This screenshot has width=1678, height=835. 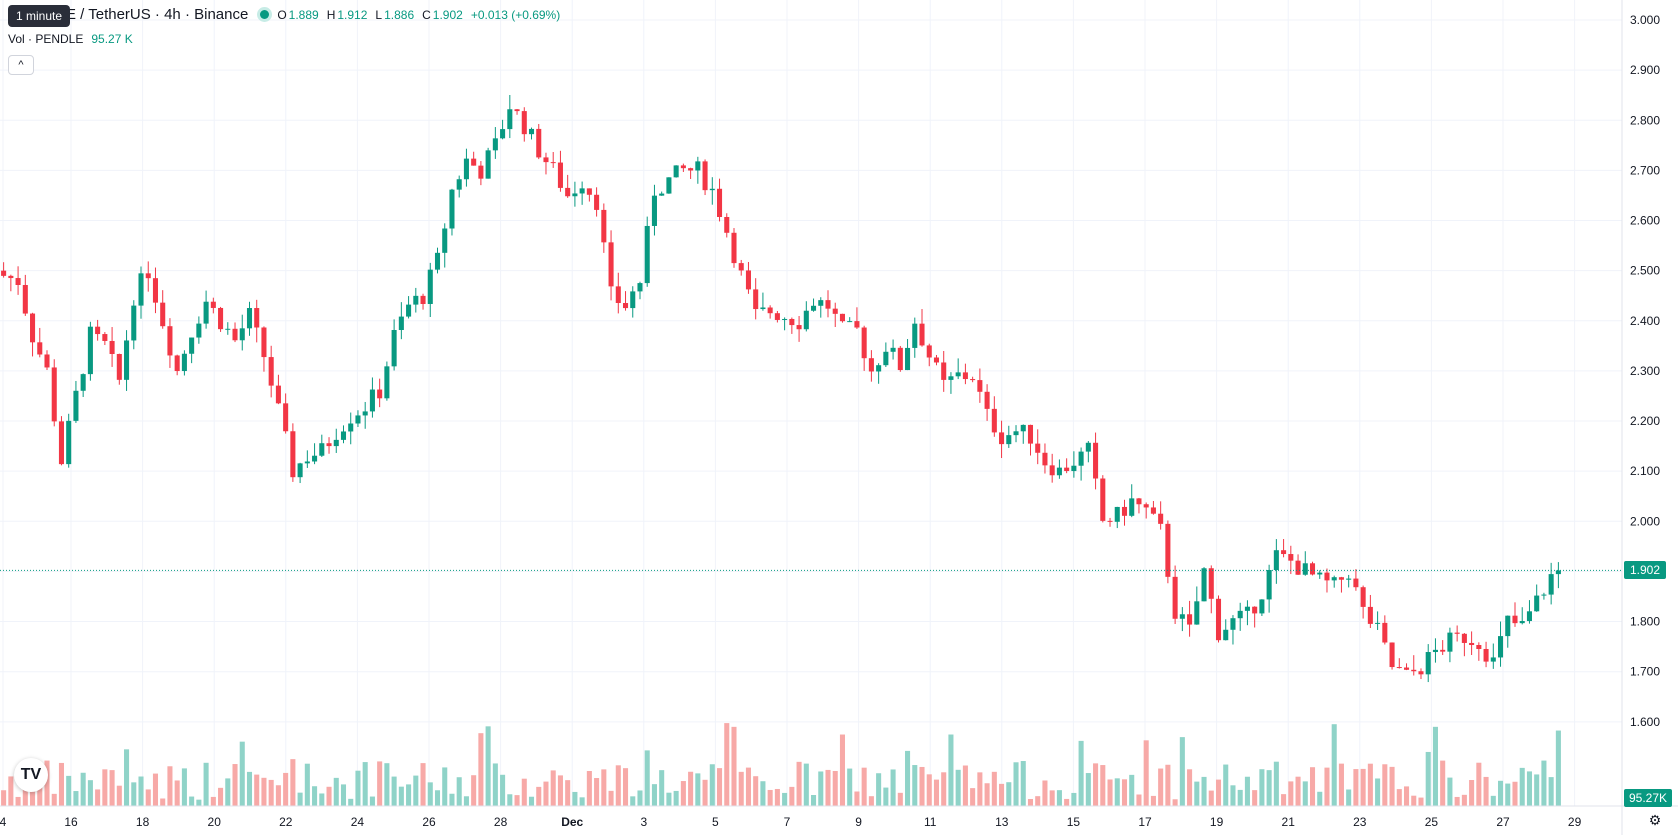 I want to click on tradingview-logo-icon: TV, so click(x=31, y=775).